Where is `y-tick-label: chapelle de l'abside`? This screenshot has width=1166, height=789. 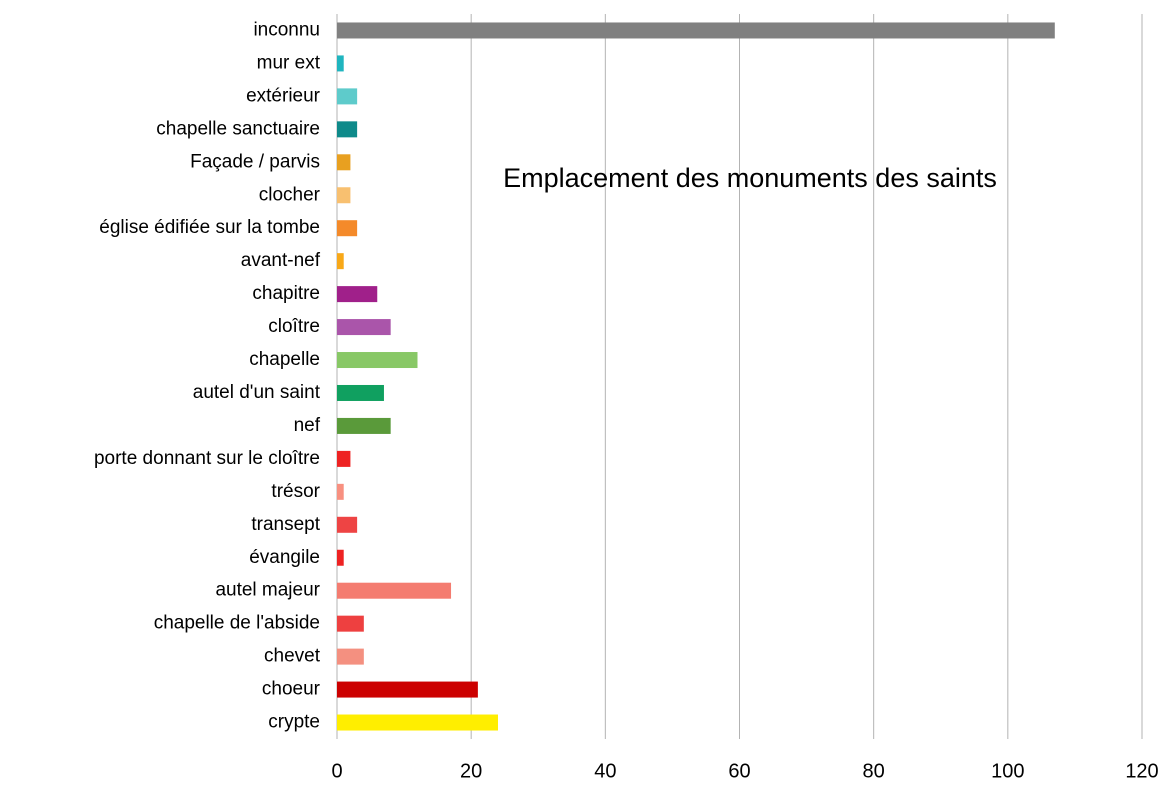
y-tick-label: chapelle de l'abside is located at coordinates (237, 623).